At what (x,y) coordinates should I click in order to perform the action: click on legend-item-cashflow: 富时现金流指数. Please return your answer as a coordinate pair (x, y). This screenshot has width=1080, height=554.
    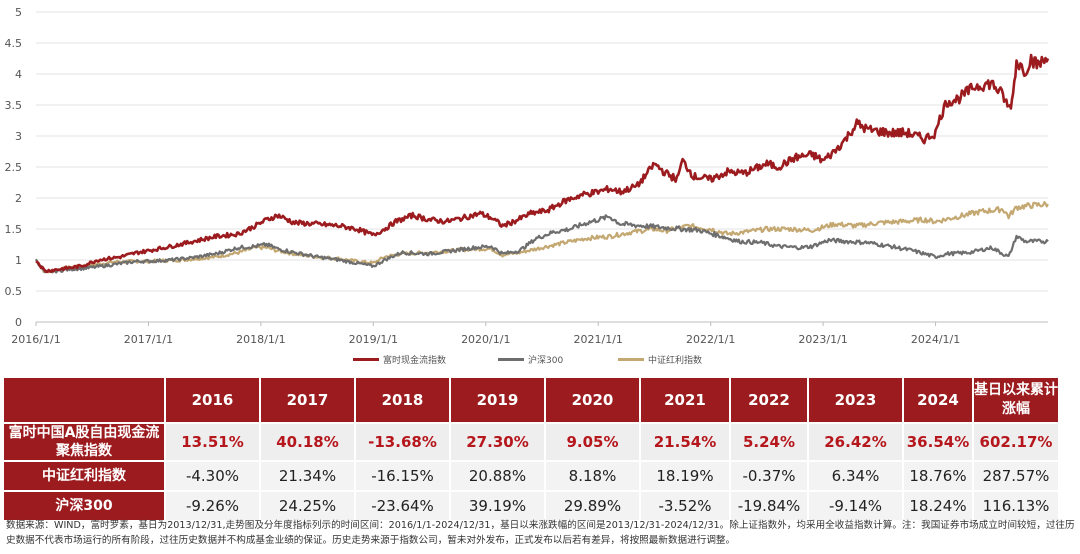
    Looking at the image, I should click on (399, 359).